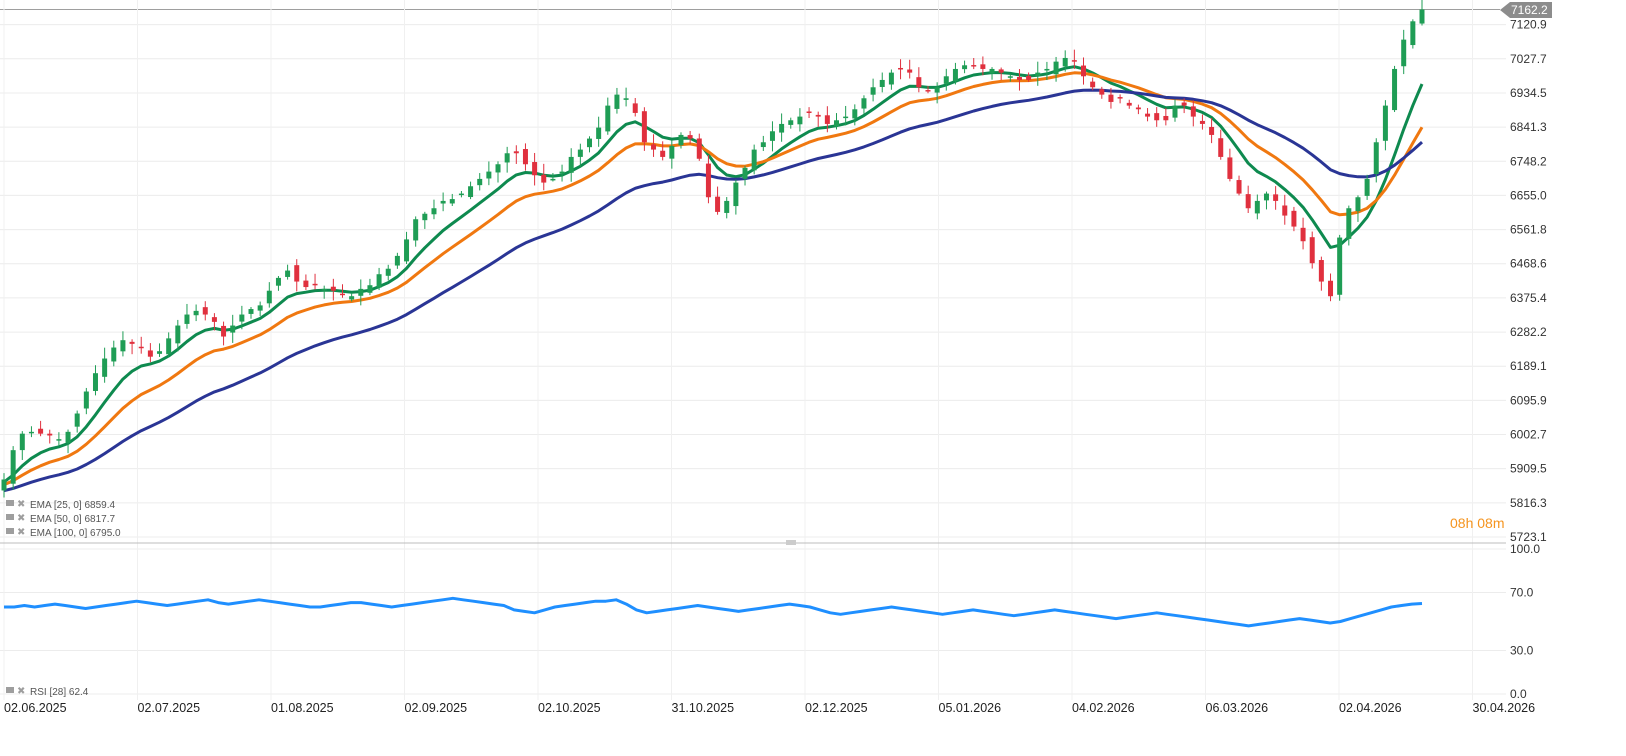 Image resolution: width=1626 pixels, height=756 pixels. Describe the element at coordinates (791, 542) in the screenshot. I see `panel-resize-handle` at that location.